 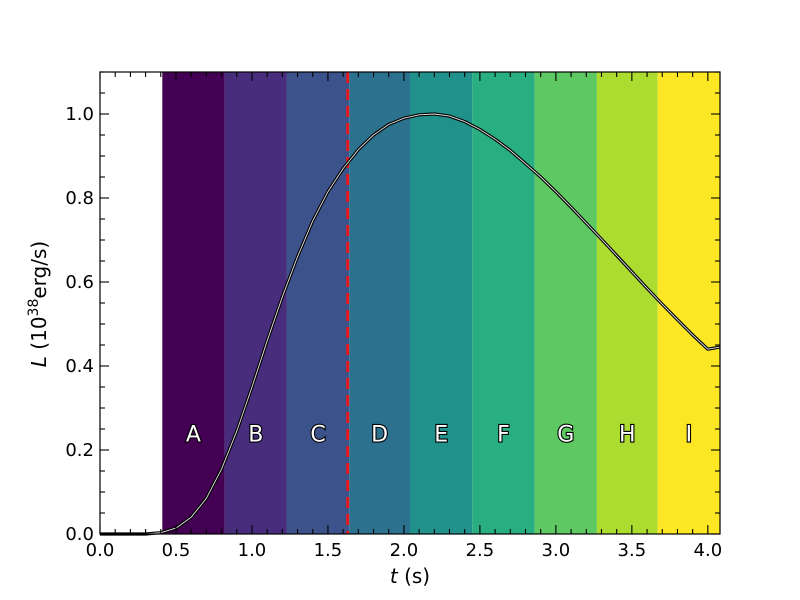 I want to click on band-label-d: D, so click(x=379, y=435).